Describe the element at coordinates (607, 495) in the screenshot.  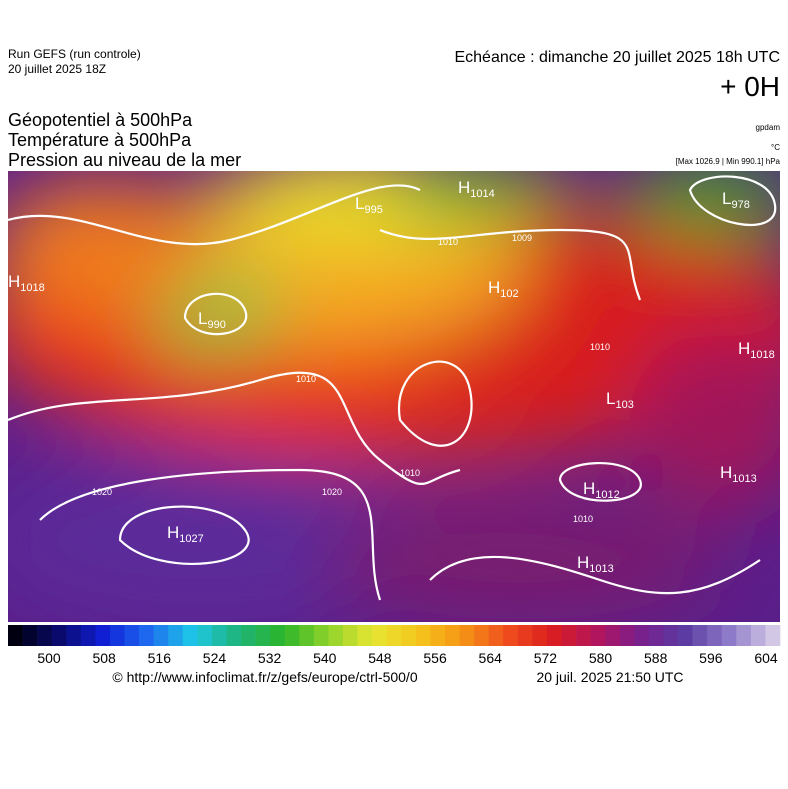
I see `pressure-value: 1012` at that location.